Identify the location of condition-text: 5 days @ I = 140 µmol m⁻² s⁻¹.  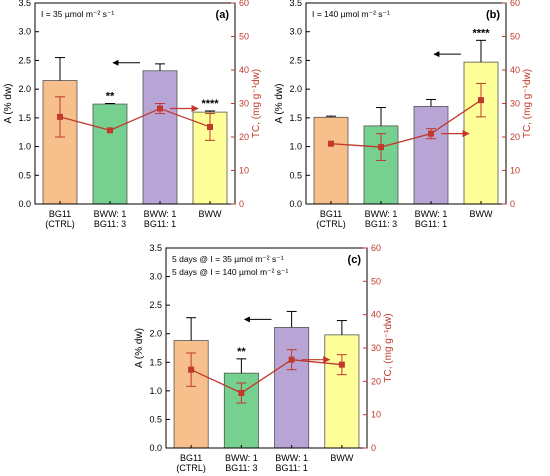
(230, 272).